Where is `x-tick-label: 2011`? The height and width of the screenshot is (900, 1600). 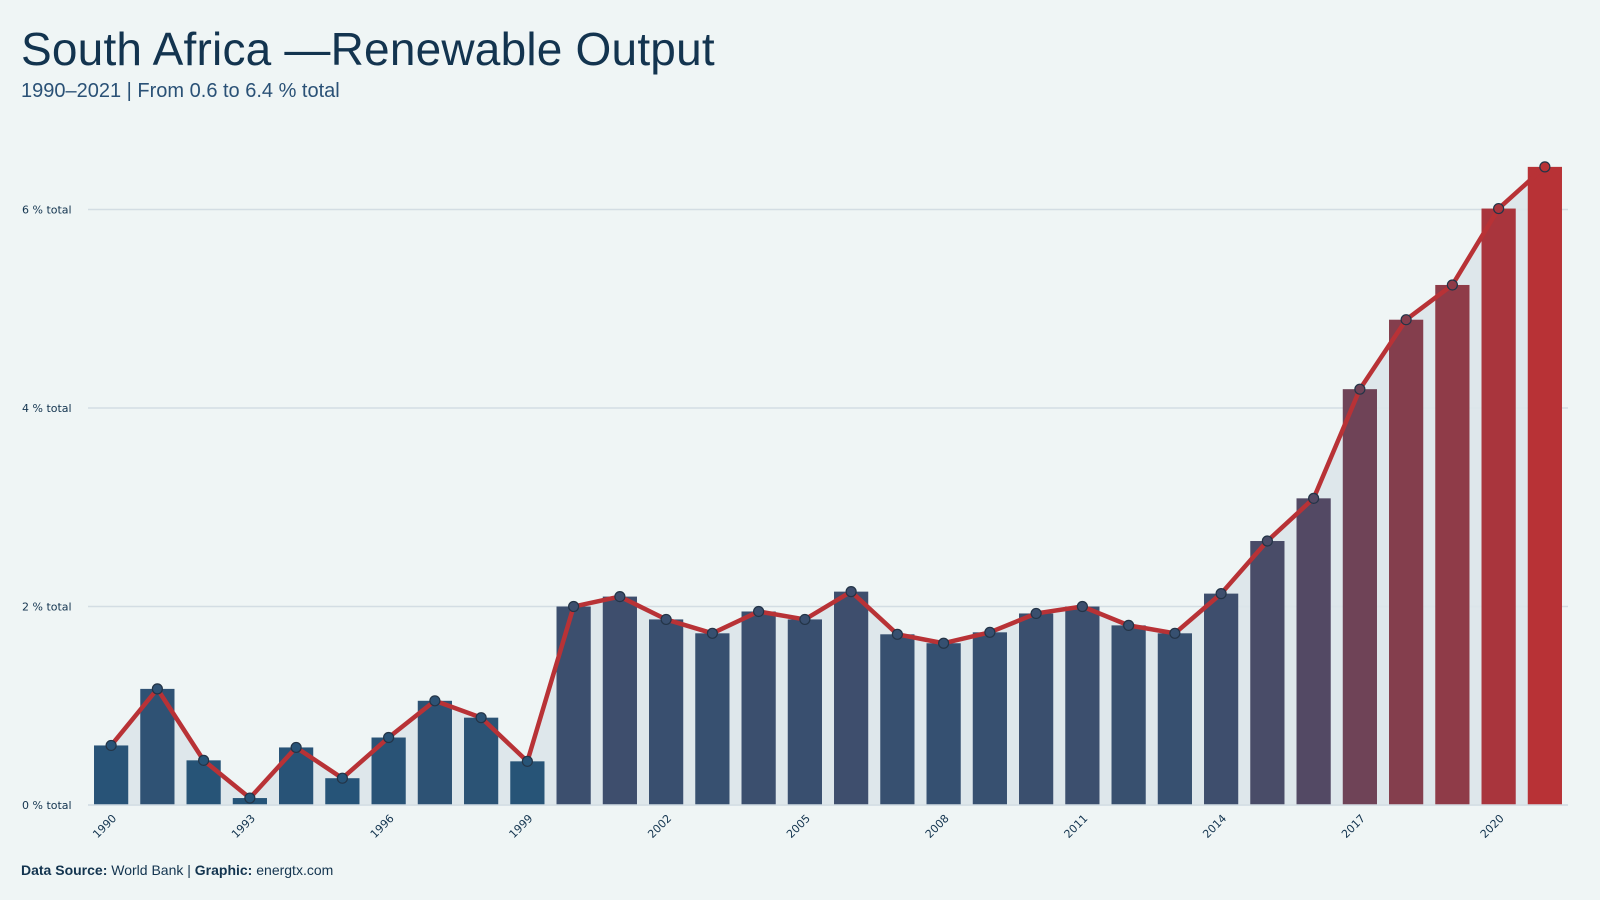
x-tick-label: 2011 is located at coordinates (1076, 826).